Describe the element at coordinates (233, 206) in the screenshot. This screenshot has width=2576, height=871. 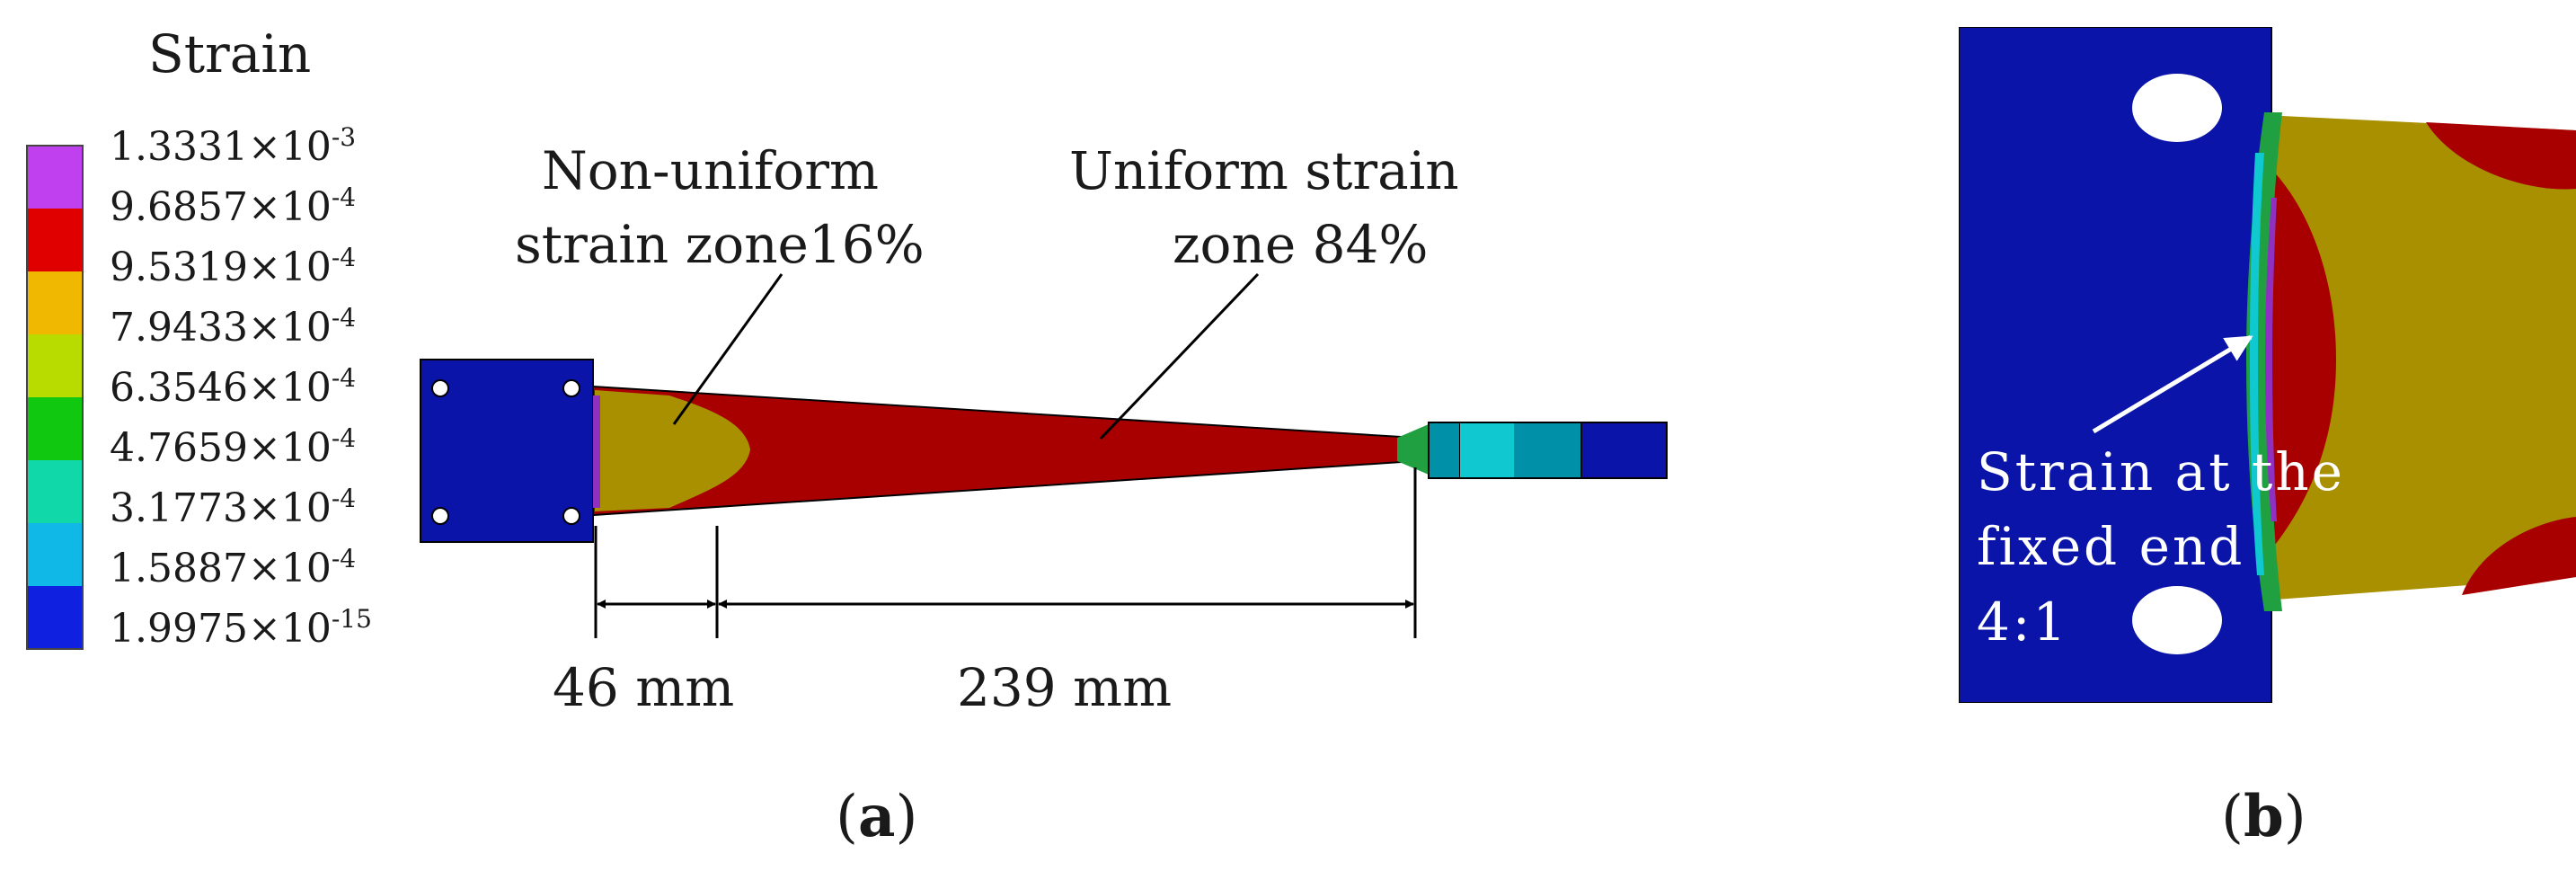
I see `legend-label: 9.6857×10-4` at that location.